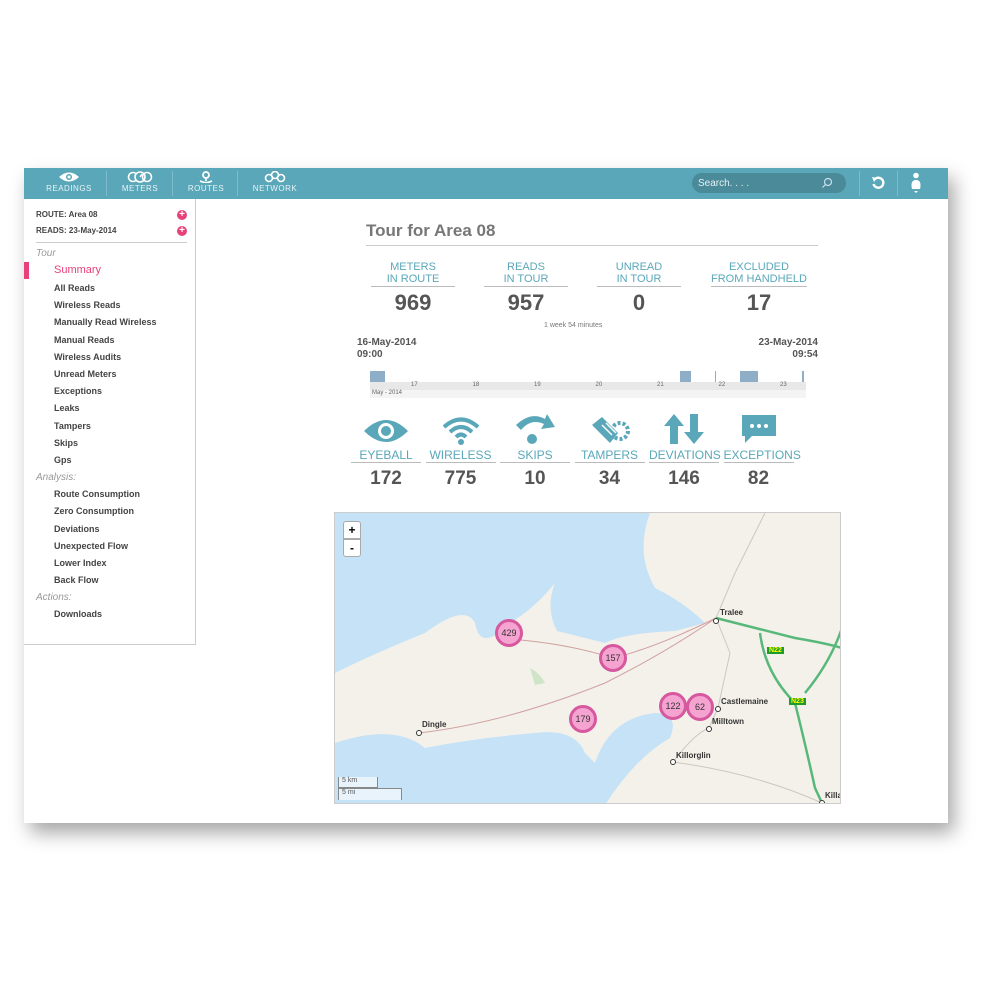 The image size is (1000, 1000). I want to click on sidebar-item: Lower Index, so click(80, 563).